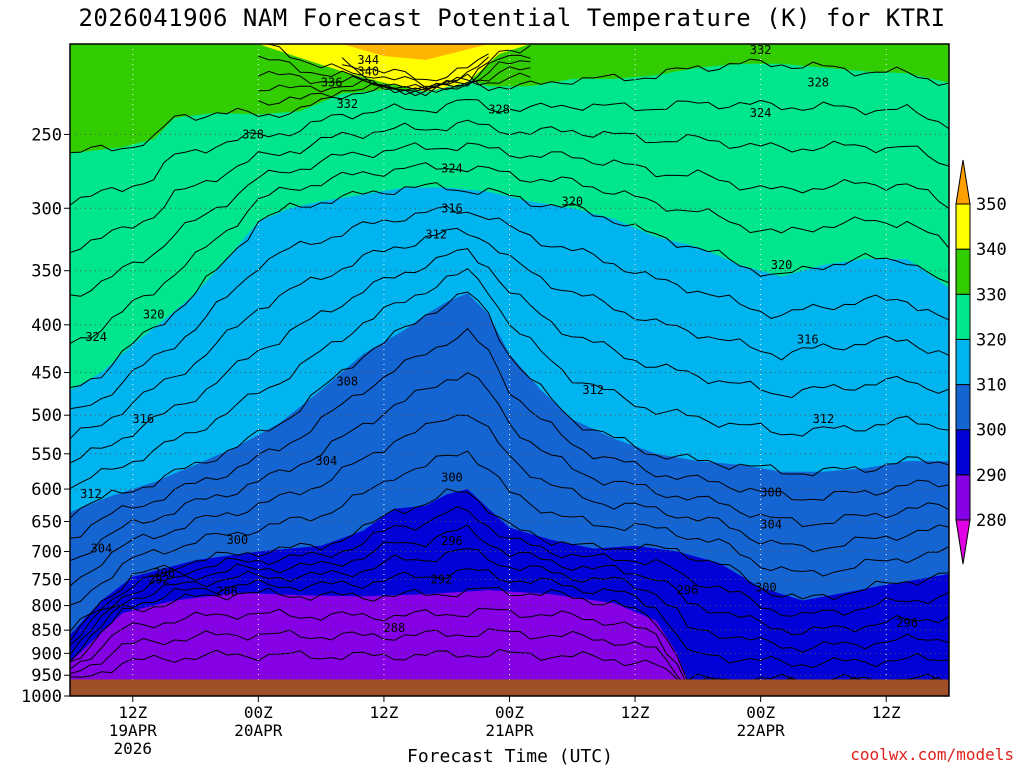  What do you see at coordinates (46, 455) in the screenshot?
I see `y-tick-label: 550` at bounding box center [46, 455].